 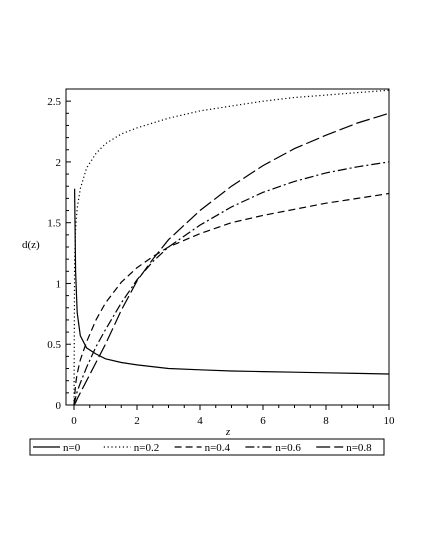 I want to click on y-axis-ticks: 0 0.5 1 1.5 2 2.5, so click(x=59, y=254).